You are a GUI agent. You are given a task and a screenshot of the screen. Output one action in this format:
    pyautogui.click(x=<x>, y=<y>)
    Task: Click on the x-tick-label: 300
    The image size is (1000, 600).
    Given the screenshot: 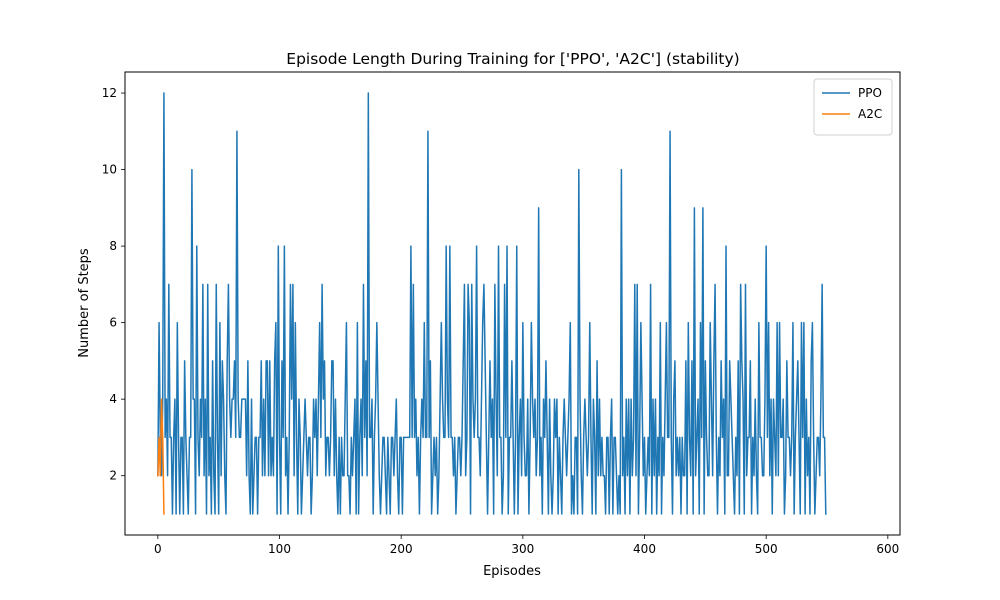 What is the action you would take?
    pyautogui.click(x=522, y=549)
    